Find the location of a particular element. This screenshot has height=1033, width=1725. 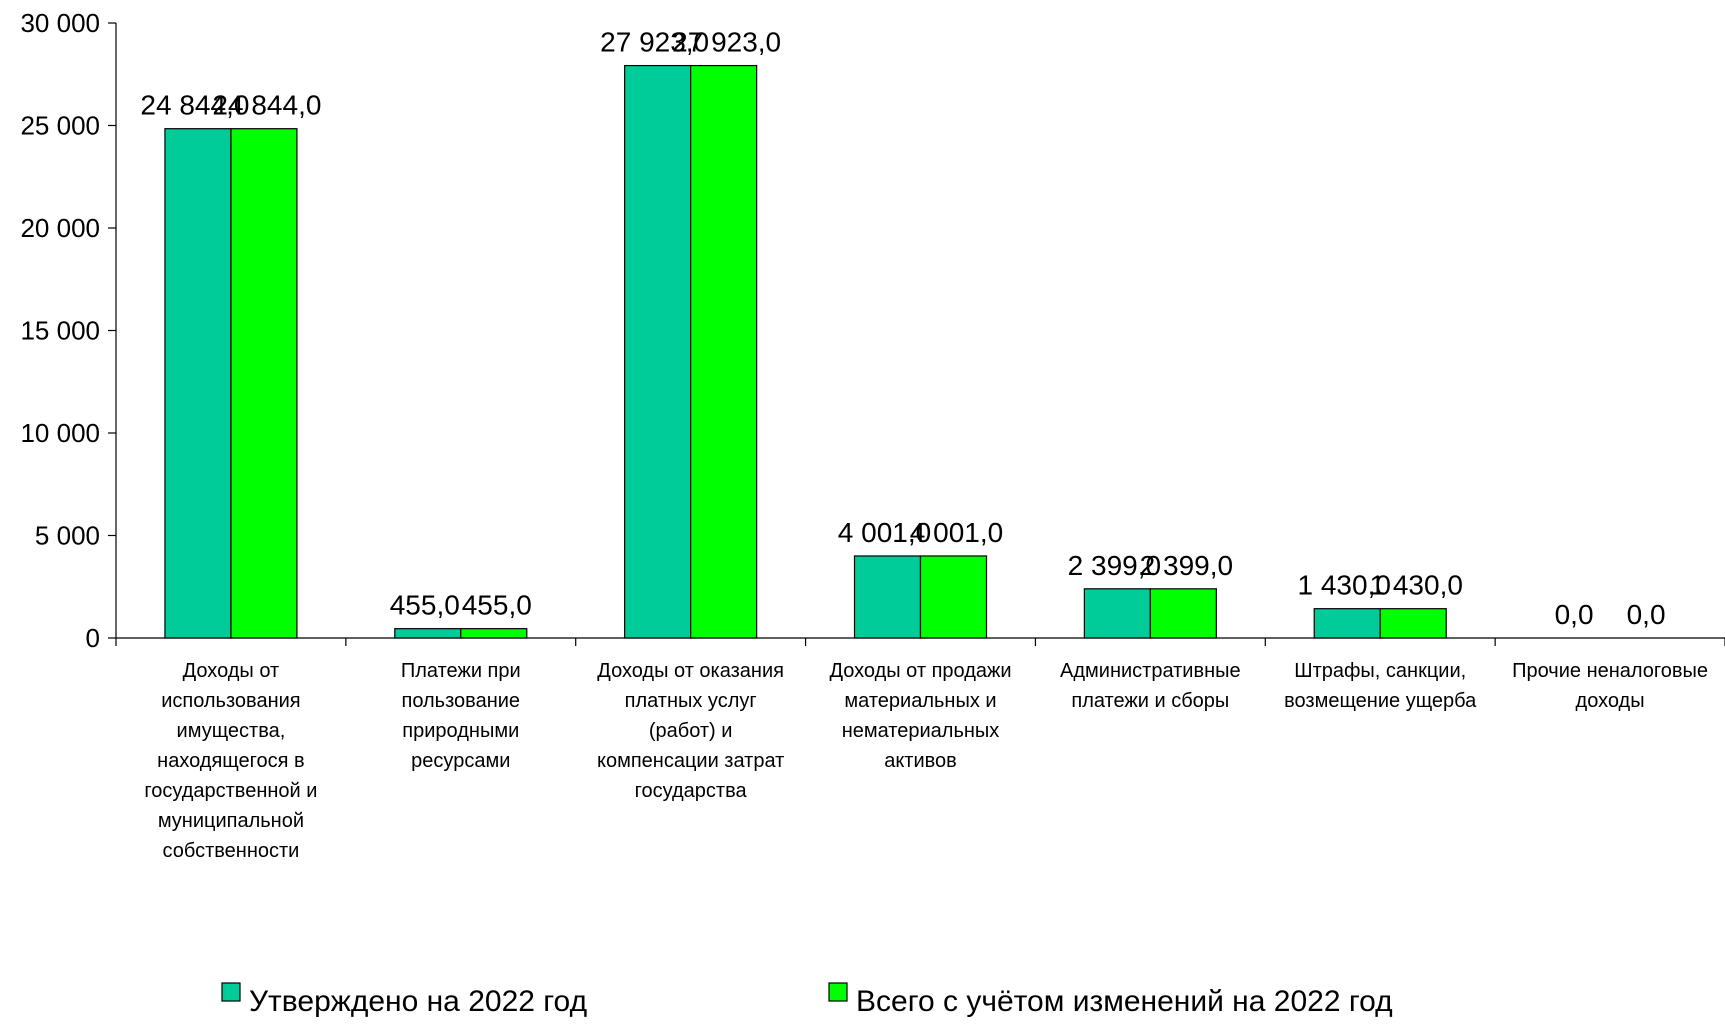

y-tick-label: 5 000 is located at coordinates (67, 536).